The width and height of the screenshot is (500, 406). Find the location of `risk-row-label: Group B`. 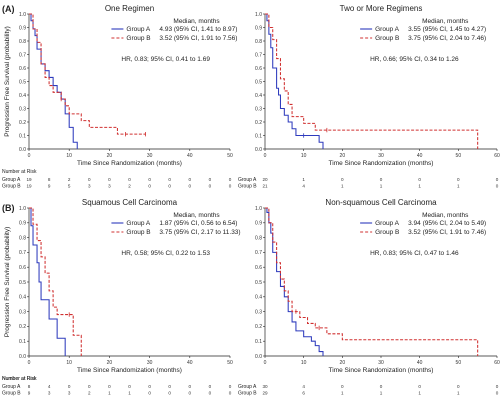

risk-row-label: Group B is located at coordinates (247, 187).